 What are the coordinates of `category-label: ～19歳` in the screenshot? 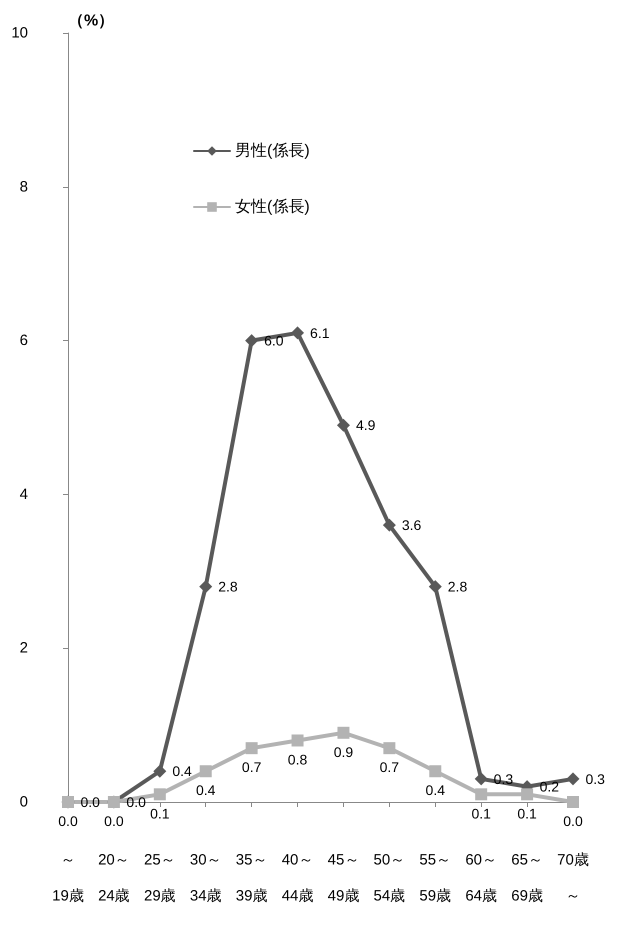 It's located at (68, 878).